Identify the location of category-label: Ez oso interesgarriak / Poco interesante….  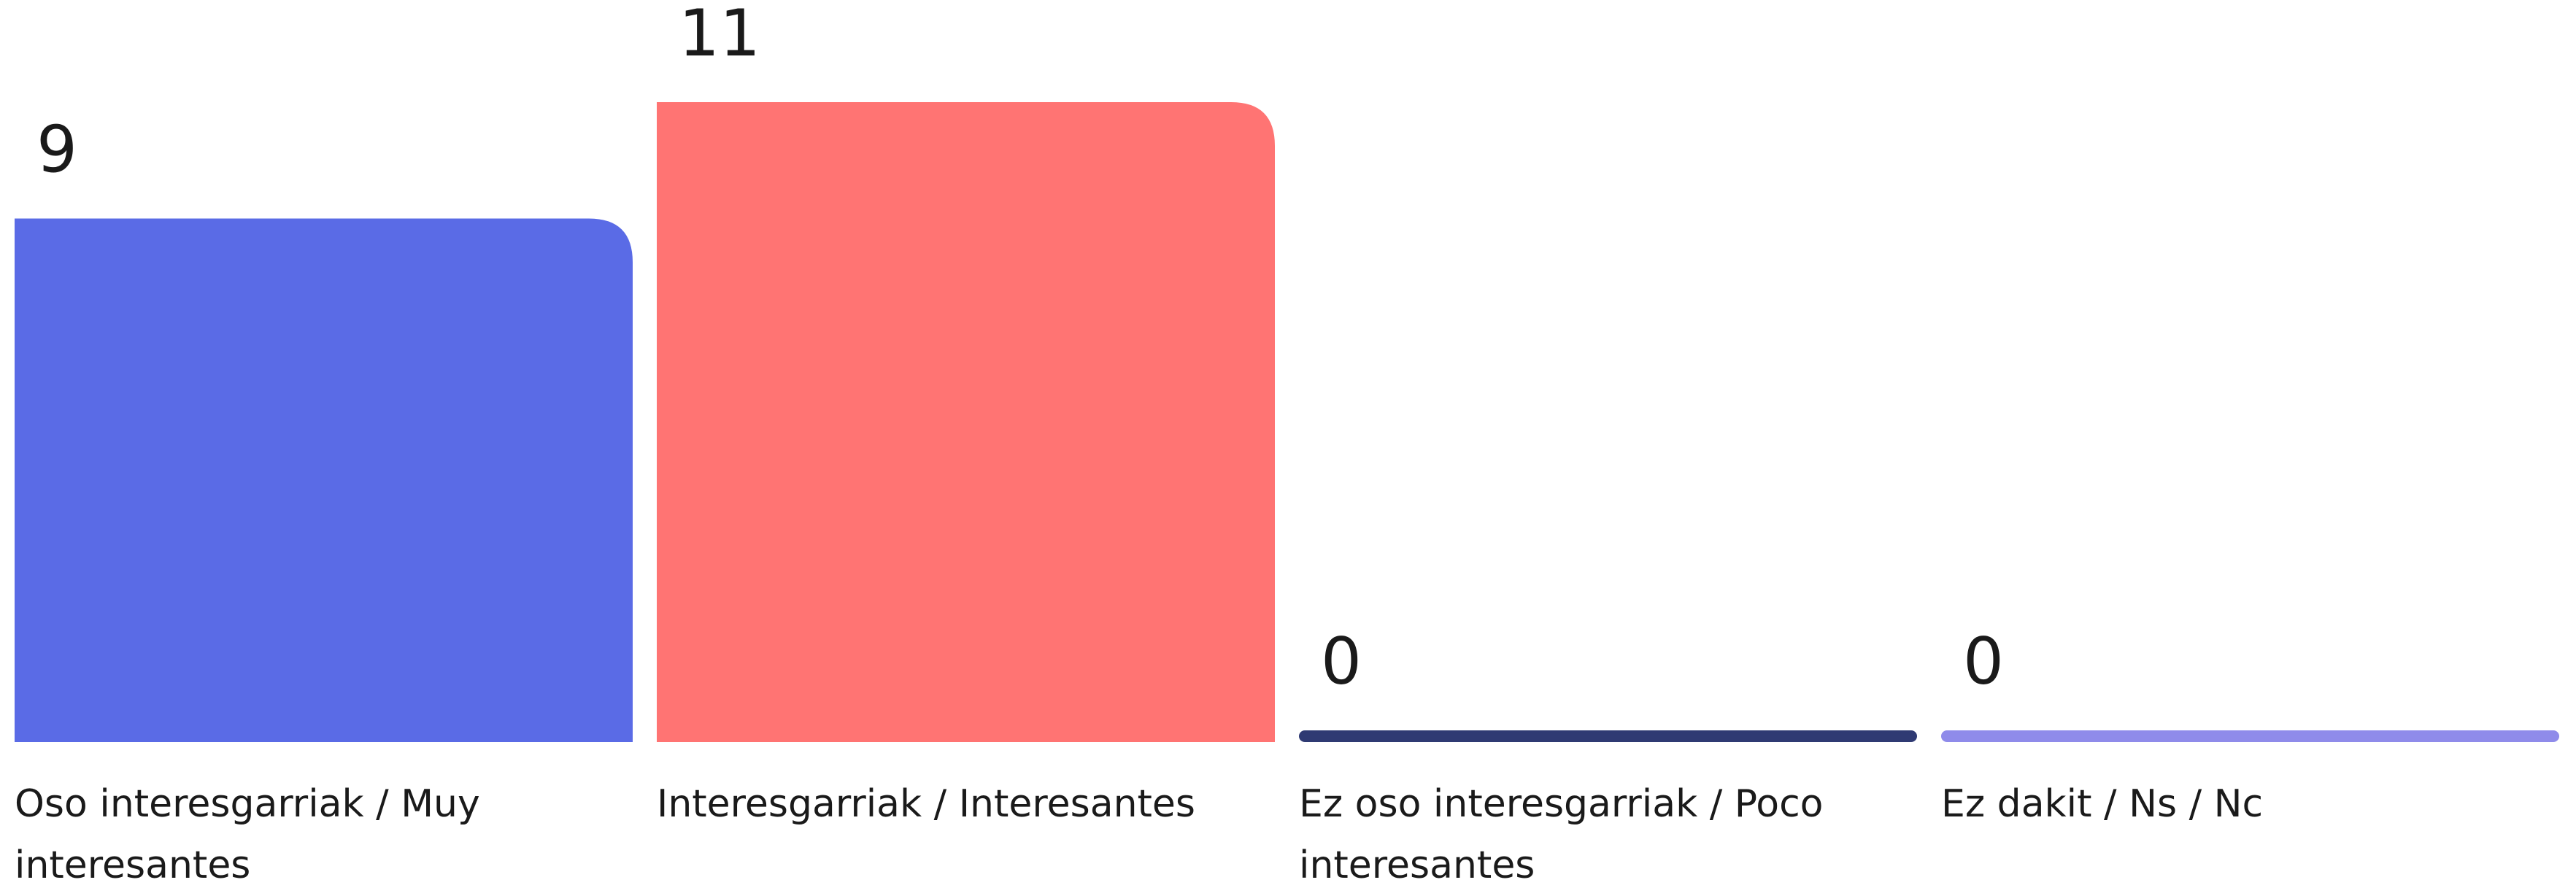
(1561, 834).